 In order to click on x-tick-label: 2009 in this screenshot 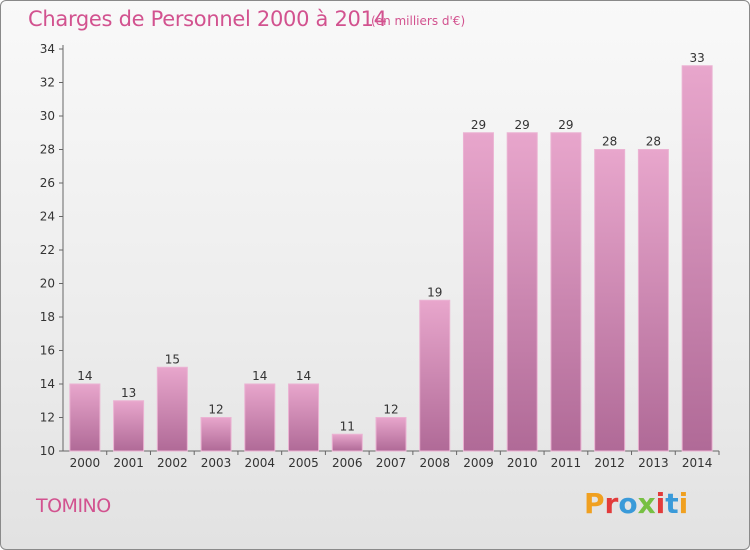, I will do `click(478, 463)`.